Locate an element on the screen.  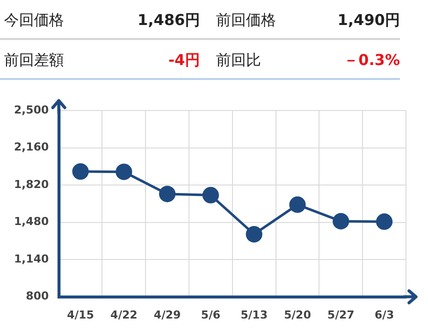
x-tick-label: 4/22 is located at coordinates (124, 315).